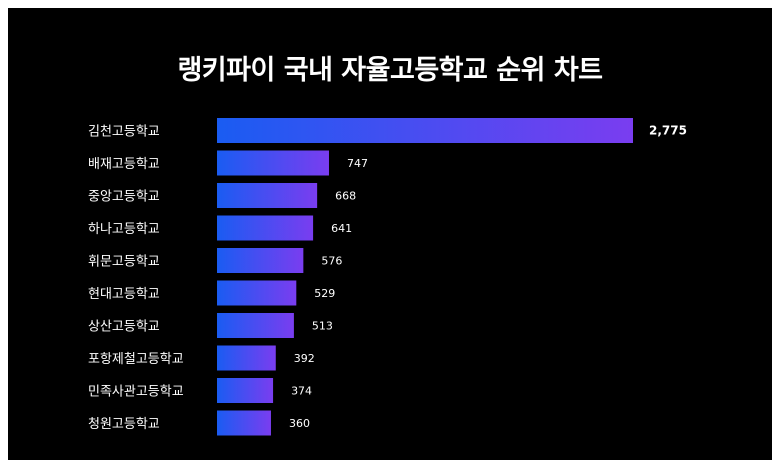  I want to click on value-label: 576, so click(331, 261).